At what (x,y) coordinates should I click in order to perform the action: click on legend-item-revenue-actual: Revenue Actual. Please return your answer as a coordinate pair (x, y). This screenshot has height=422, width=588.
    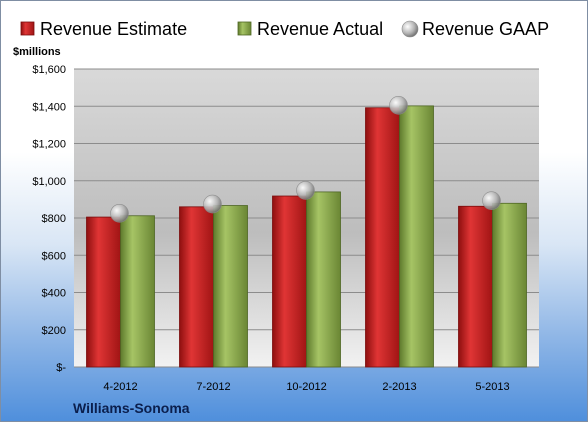
    Looking at the image, I should click on (310, 29).